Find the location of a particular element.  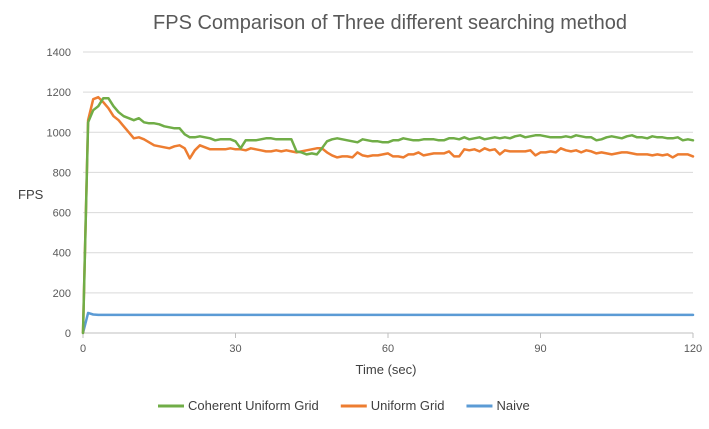

legend-item: Coherent Uniform Grid is located at coordinates (238, 405).